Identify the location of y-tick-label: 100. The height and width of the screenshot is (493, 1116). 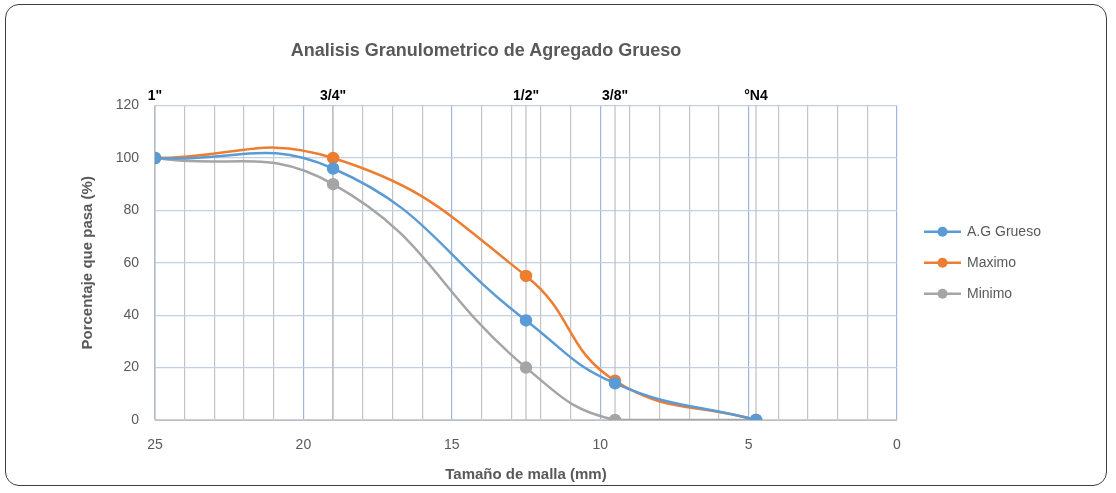
(127, 156).